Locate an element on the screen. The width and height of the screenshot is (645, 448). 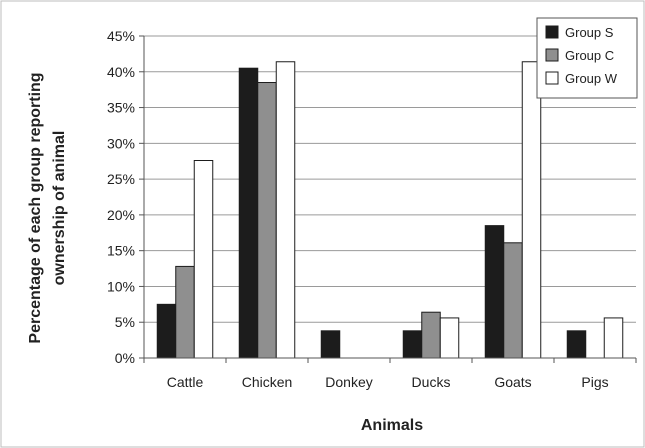
x-tick-label: Donkey is located at coordinates (348, 382).